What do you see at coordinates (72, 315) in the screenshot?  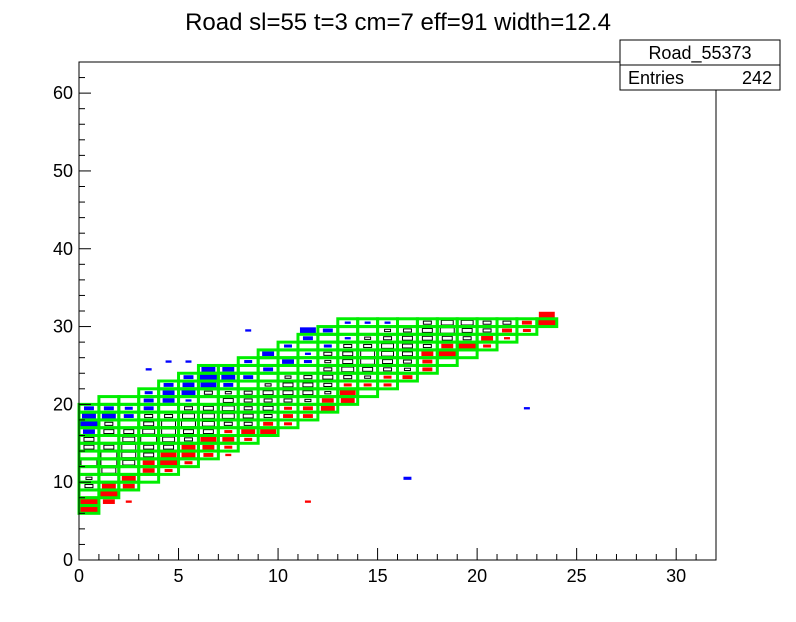 I see `y-axis: 0 10 20 30 40 50 60` at bounding box center [72, 315].